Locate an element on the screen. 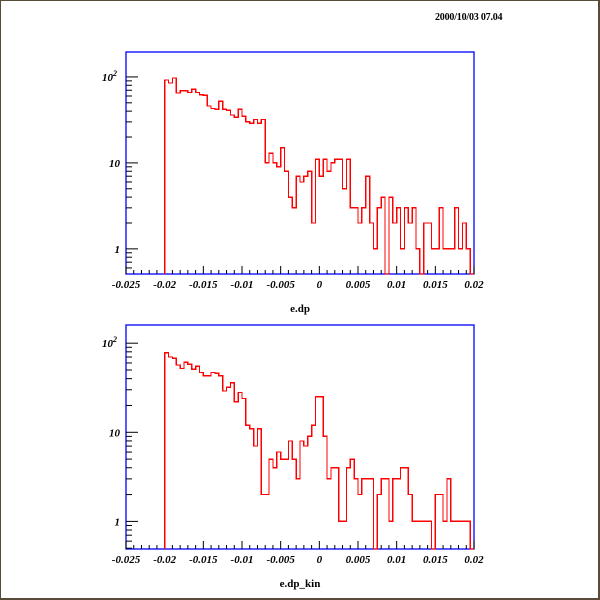 Image resolution: width=600 pixels, height=600 pixels. x-tick-label: -0.015 is located at coordinates (203, 560).